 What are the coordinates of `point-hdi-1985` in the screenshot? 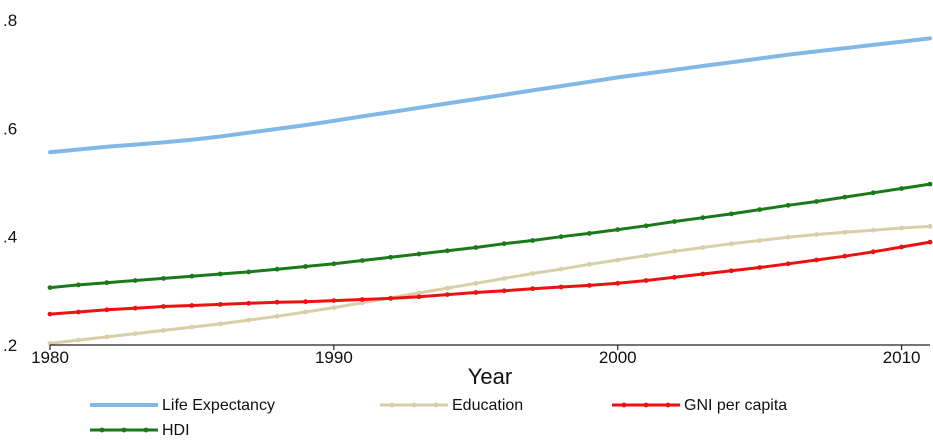 It's located at (192, 276).